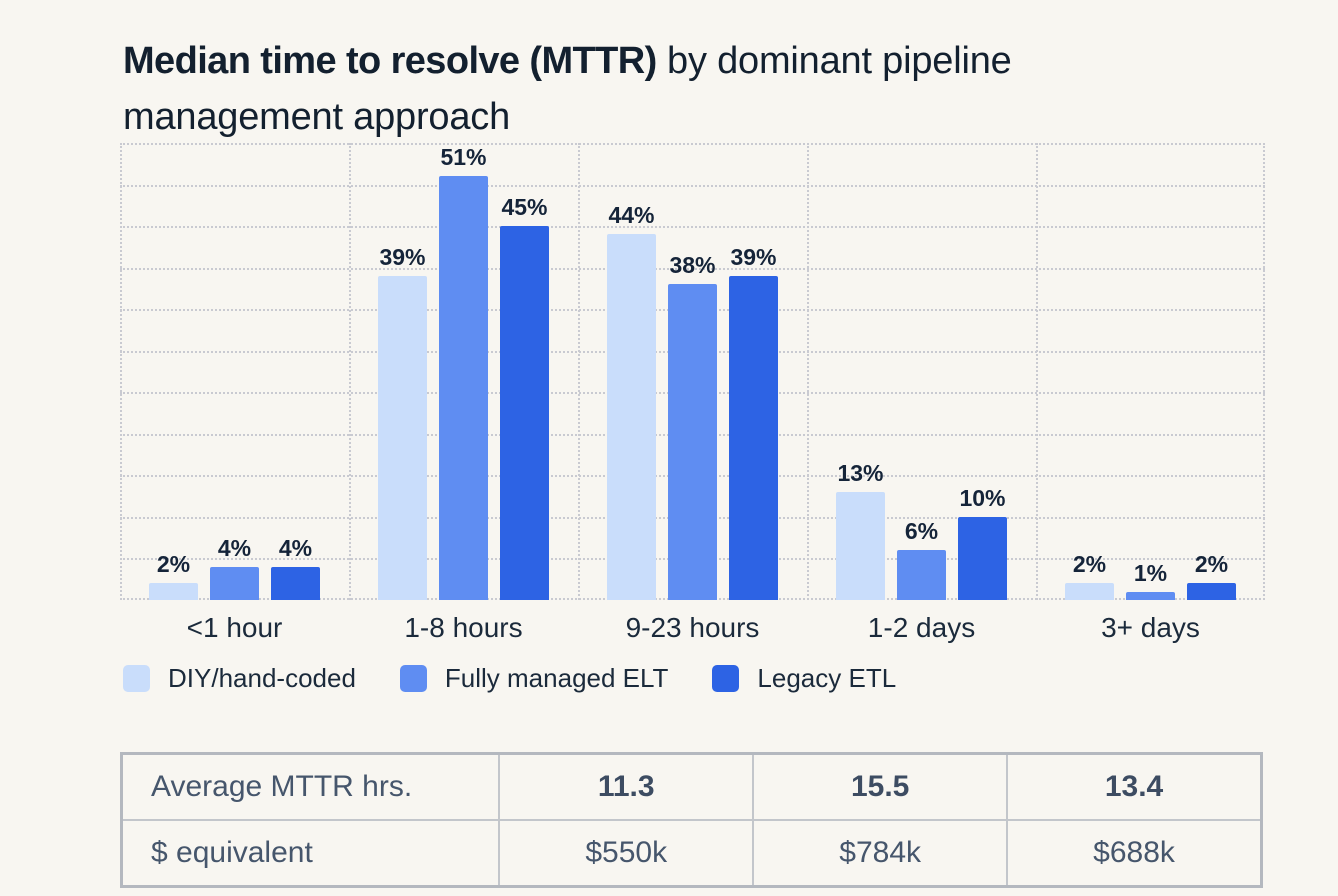 The height and width of the screenshot is (896, 1338). Describe the element at coordinates (463, 157) in the screenshot. I see `bar-value-label: 51%` at that location.